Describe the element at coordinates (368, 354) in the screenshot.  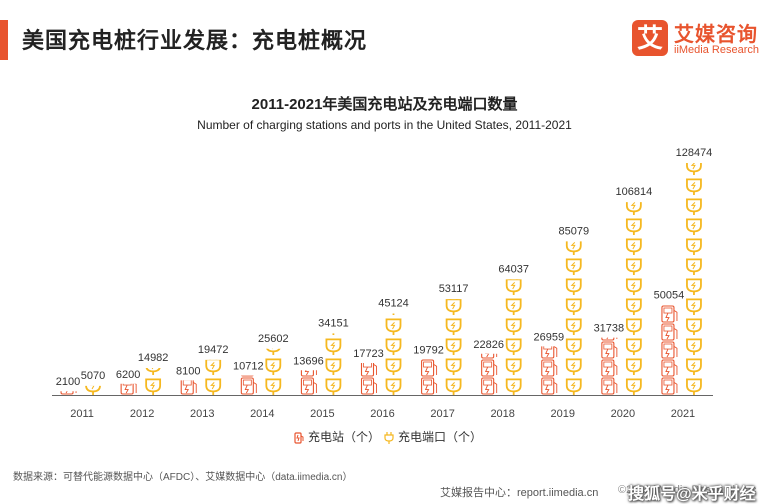
I see `data-label-stations: 17723` at that location.